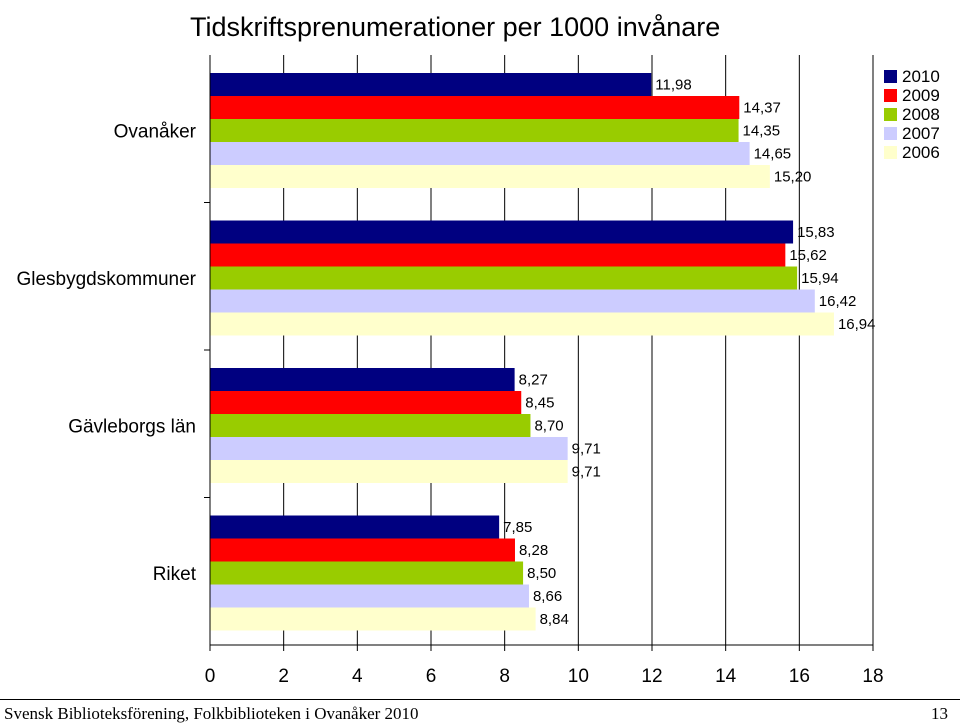 The width and height of the screenshot is (960, 725). I want to click on data-label: 16,42, so click(838, 301).